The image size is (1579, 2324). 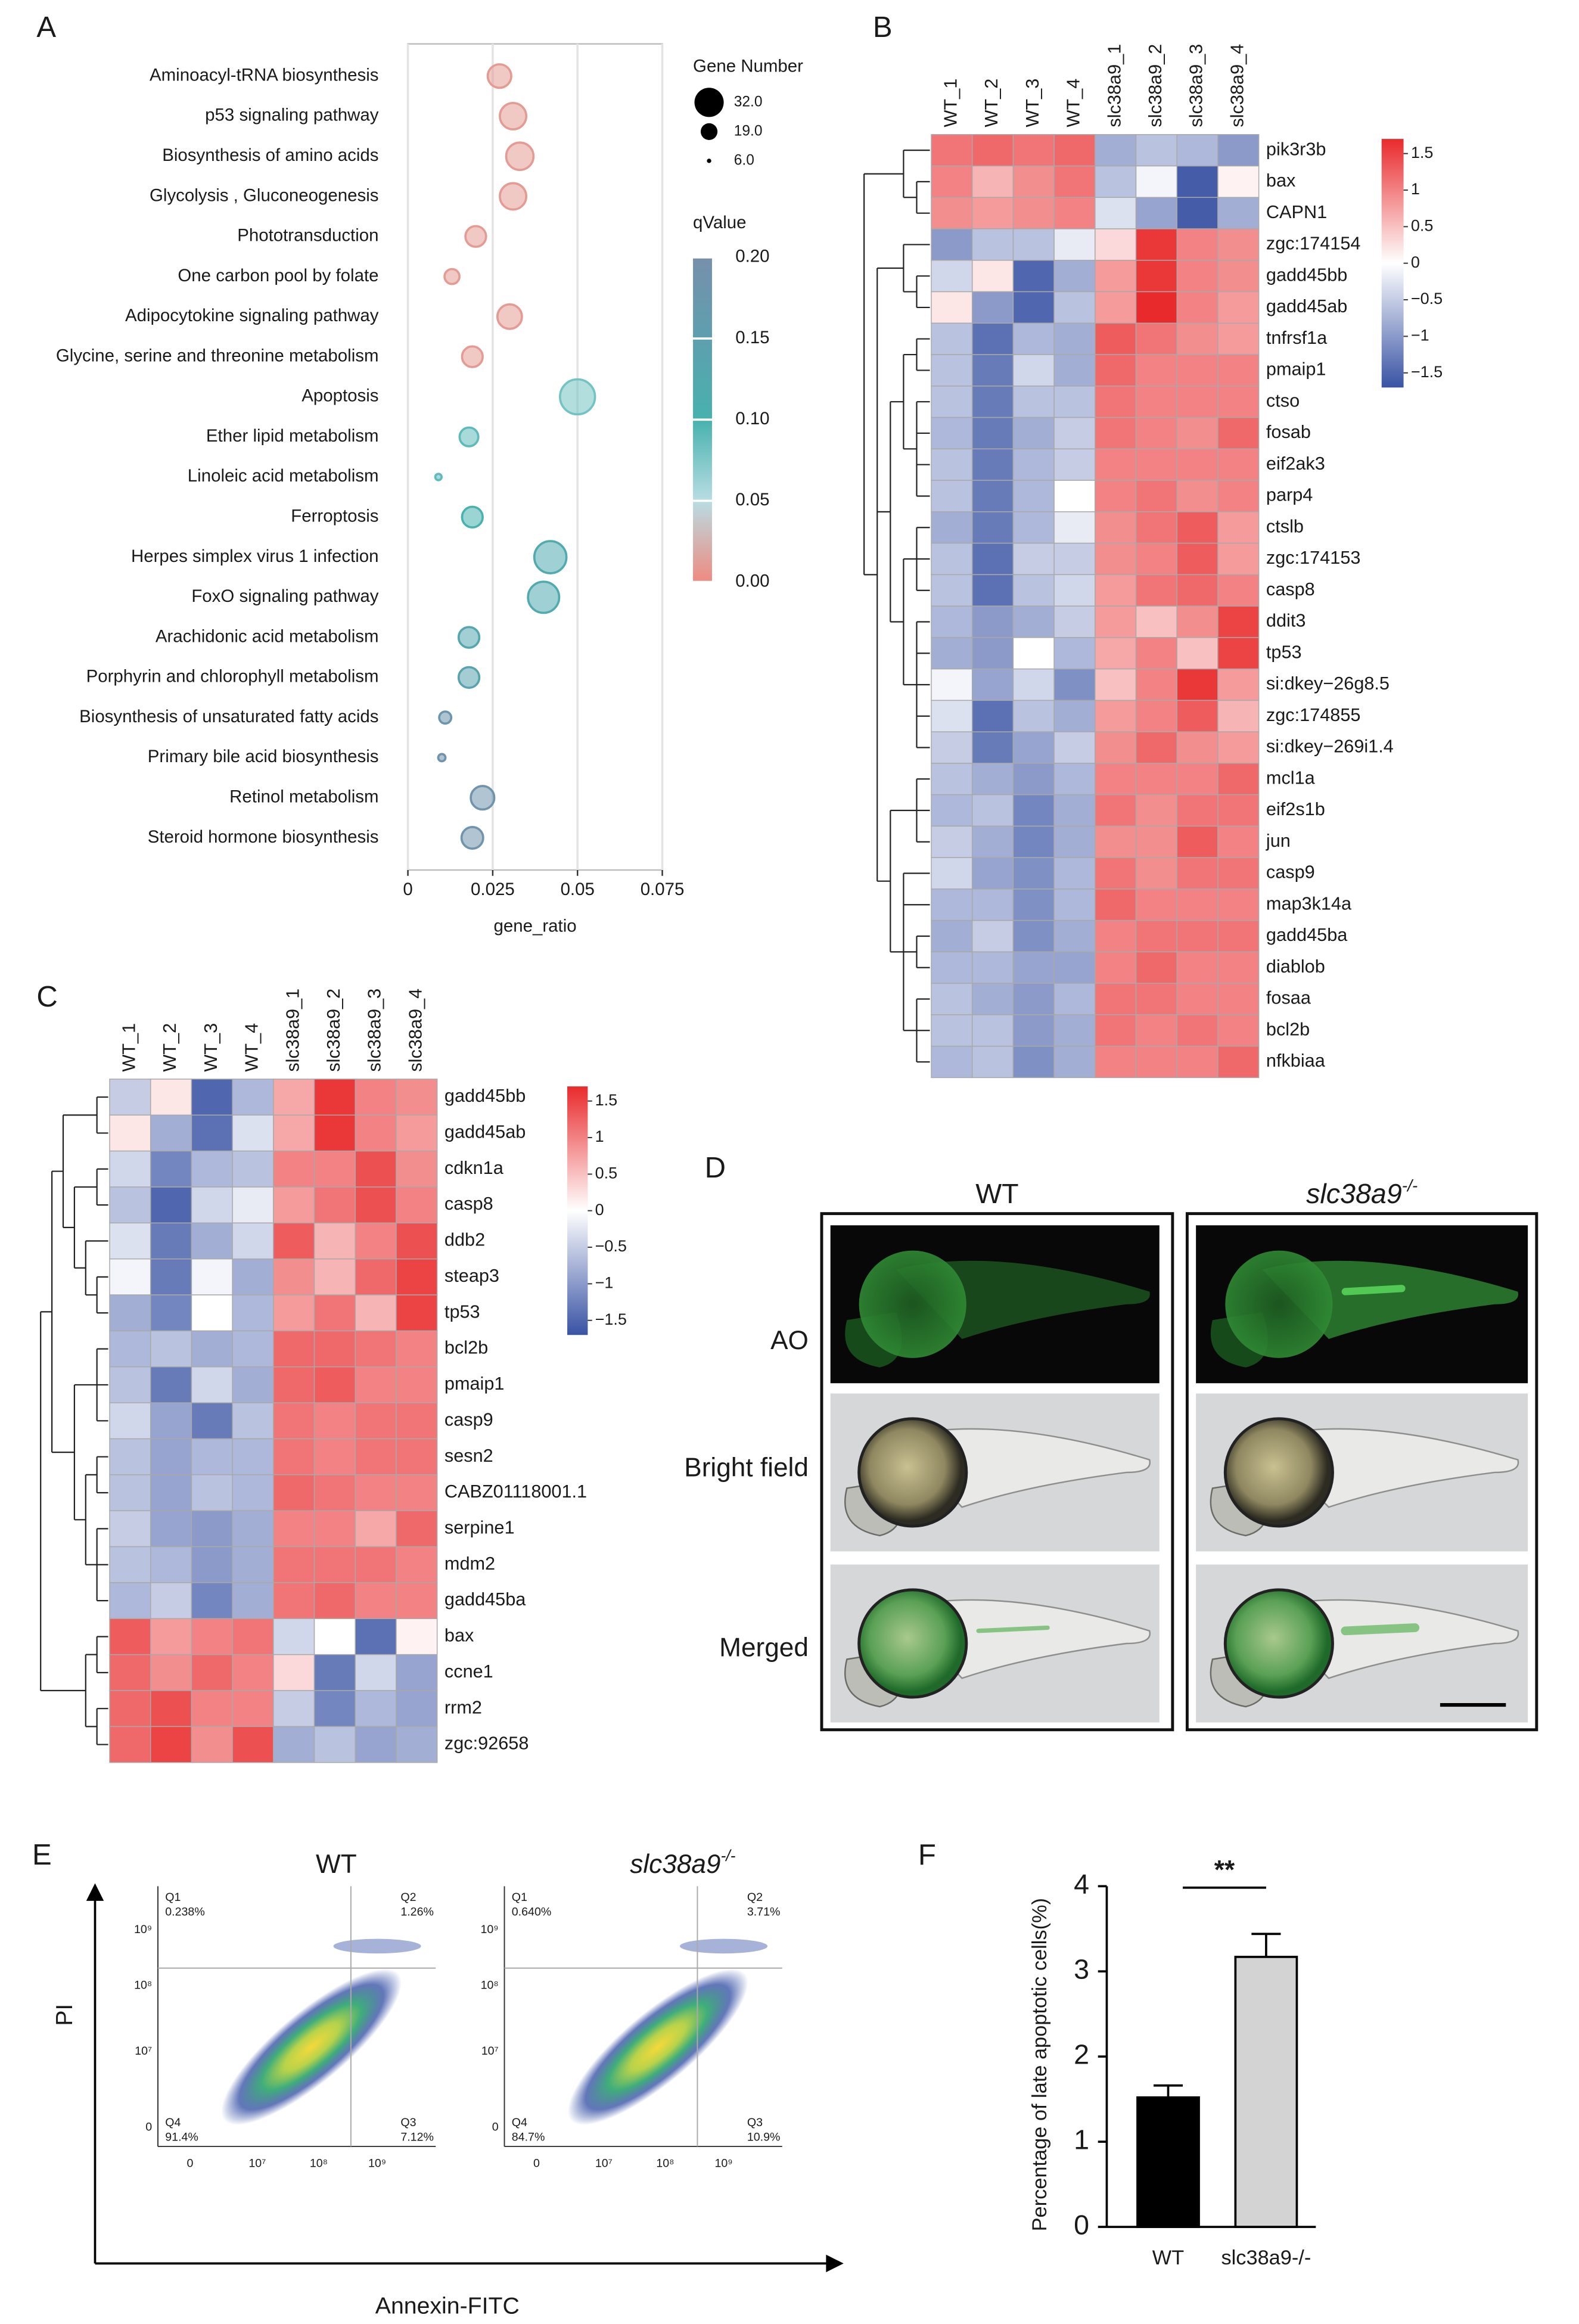 I want to click on colorbar-label: 0.10, so click(x=752, y=418).